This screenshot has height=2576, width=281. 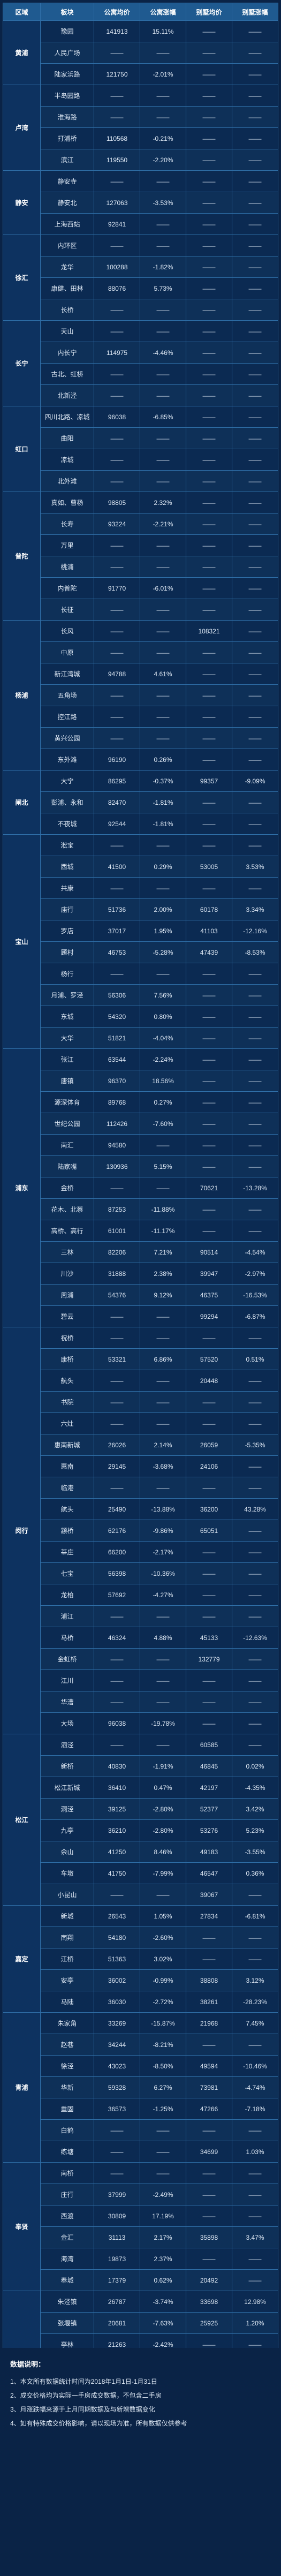 I want to click on apt-price-cell: 41500, so click(x=117, y=867).